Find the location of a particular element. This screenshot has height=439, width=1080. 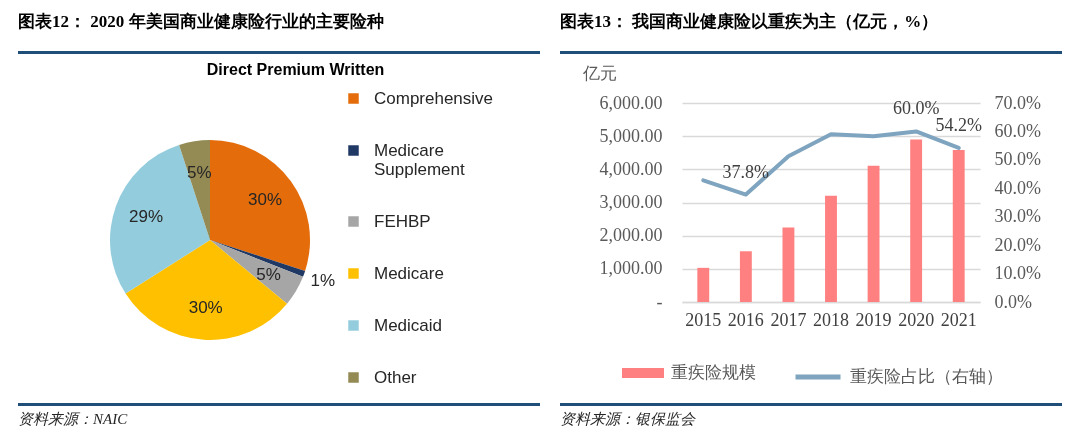

x-tick-label: 2019 is located at coordinates (873, 319).